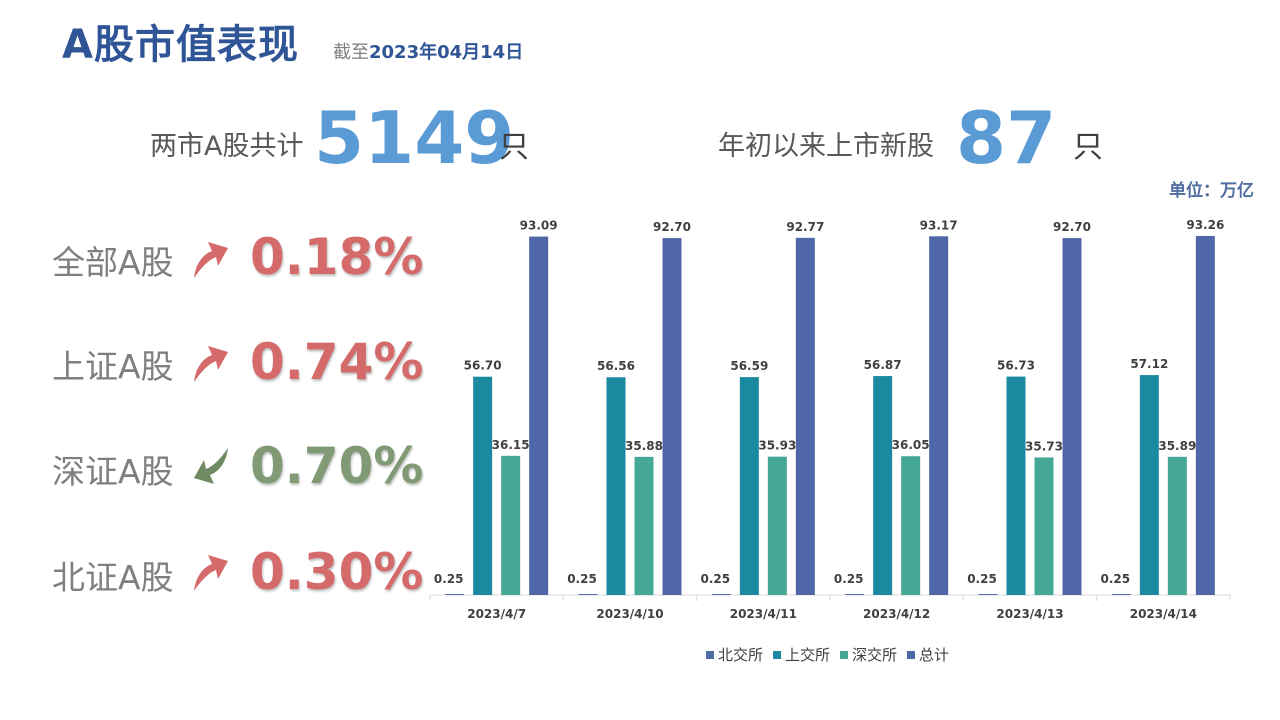 This screenshot has height=720, width=1280. I want to click on arrow-down-icon, so click(211, 466).